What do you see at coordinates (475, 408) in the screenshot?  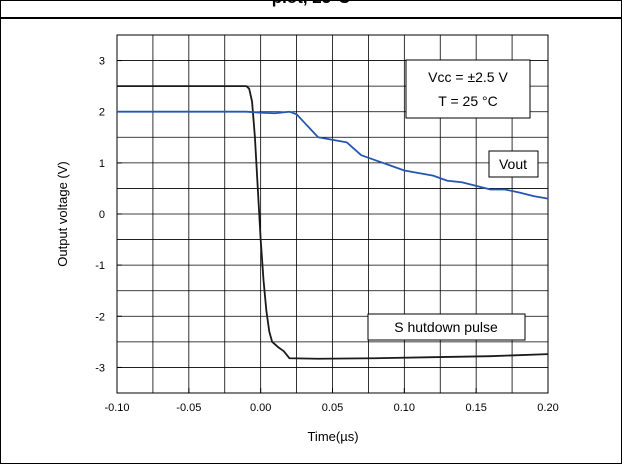 I see `x-tick-label: 0.15` at bounding box center [475, 408].